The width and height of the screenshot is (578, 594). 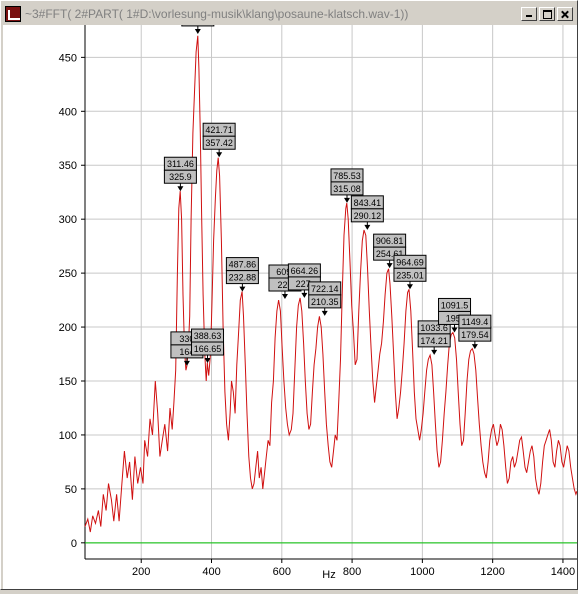 I want to click on y-tick-label: 0, so click(x=74, y=544).